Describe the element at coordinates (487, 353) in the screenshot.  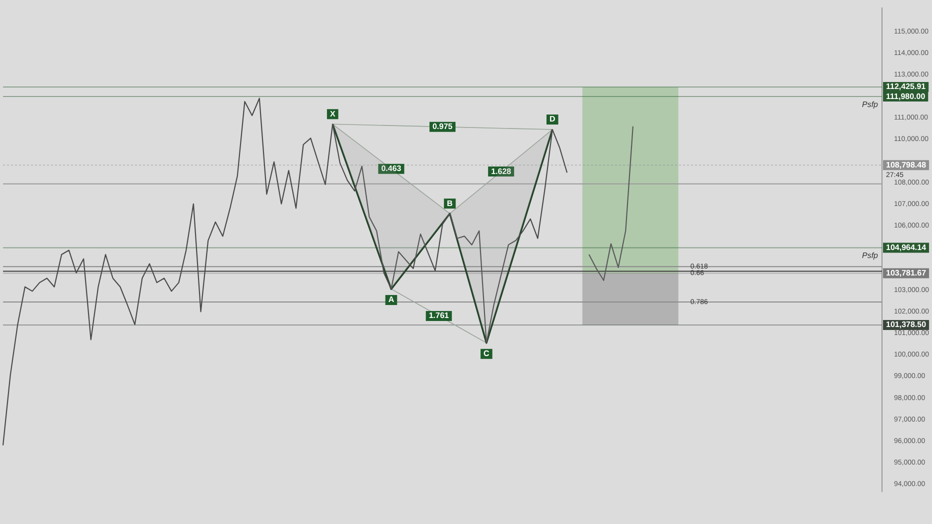
I see `data-label: C` at that location.